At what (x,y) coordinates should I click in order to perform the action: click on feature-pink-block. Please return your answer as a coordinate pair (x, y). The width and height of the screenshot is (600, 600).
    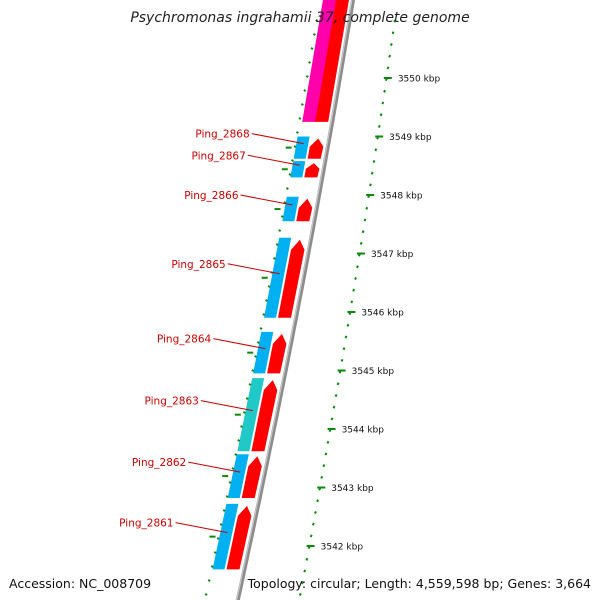
    Looking at the image, I should click on (319, 61).